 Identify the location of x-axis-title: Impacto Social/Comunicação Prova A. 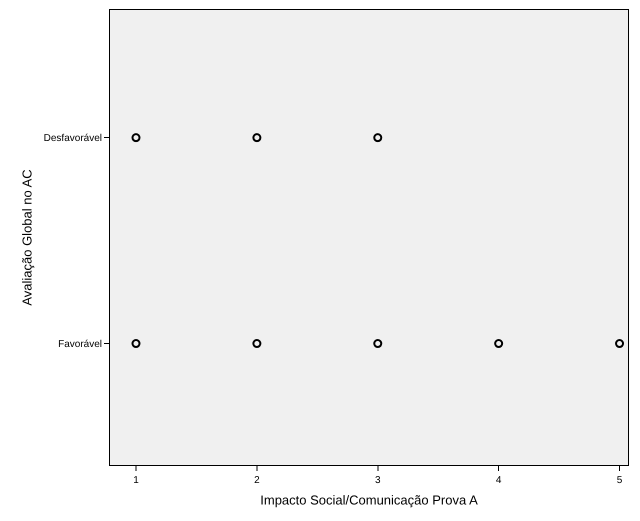
(369, 500).